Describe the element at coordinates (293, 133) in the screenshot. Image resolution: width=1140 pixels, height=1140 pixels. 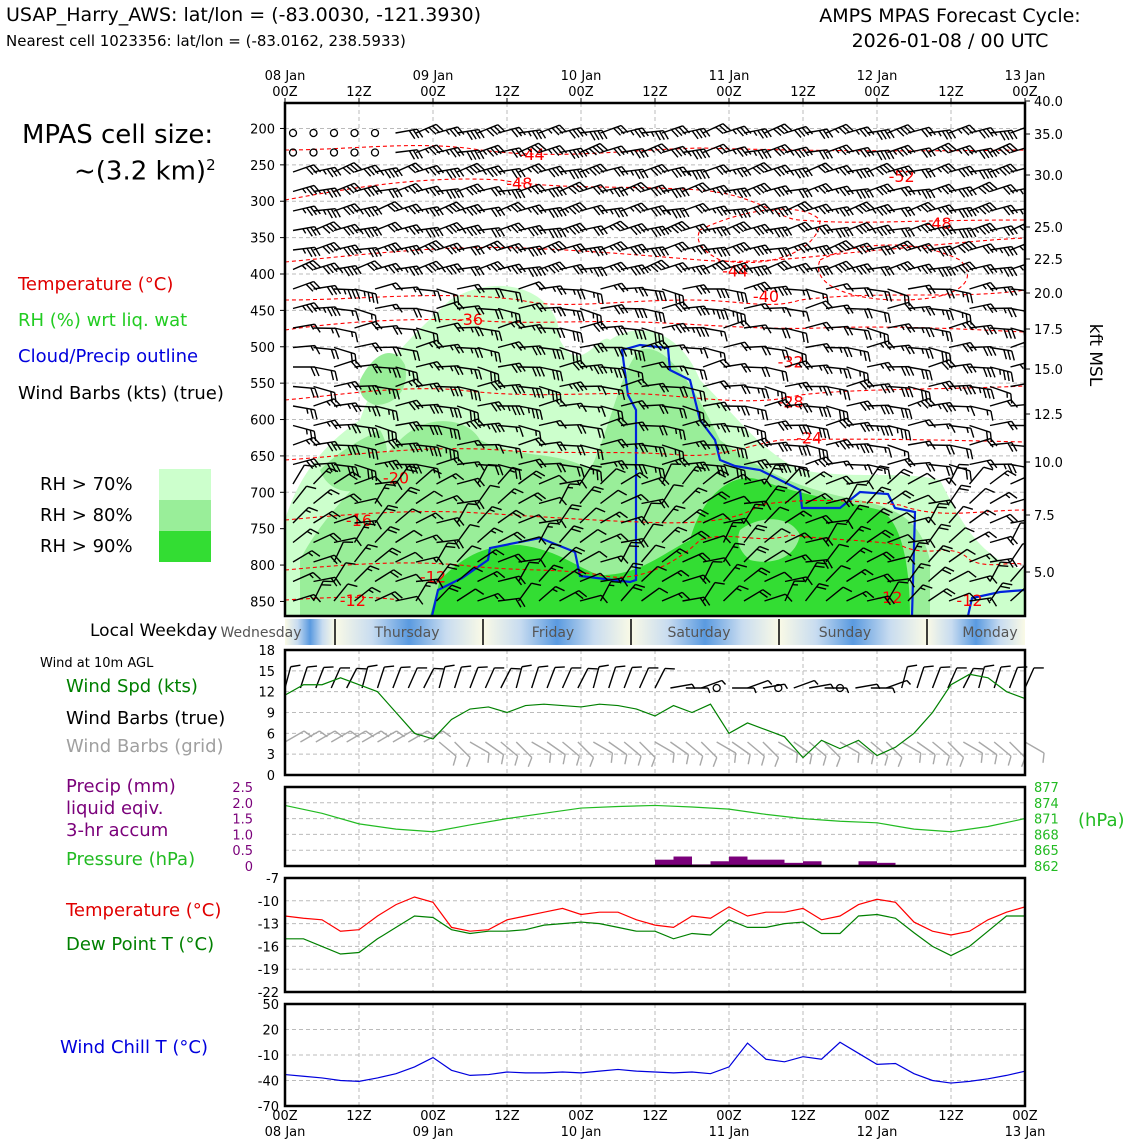
I see `calm-circle` at that location.